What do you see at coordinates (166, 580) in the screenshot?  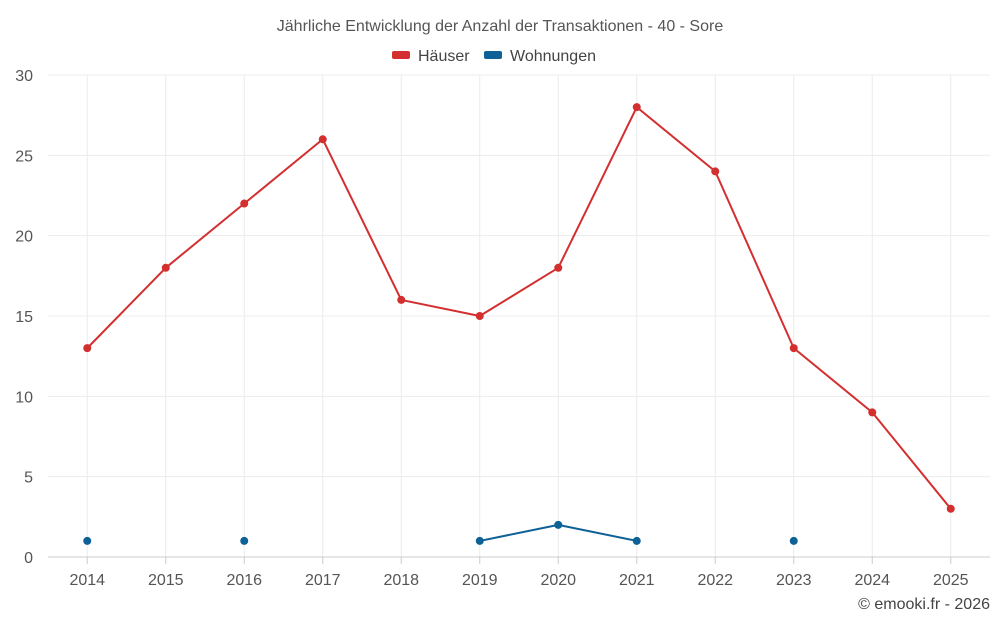 I see `x-tick-label: 2015` at bounding box center [166, 580].